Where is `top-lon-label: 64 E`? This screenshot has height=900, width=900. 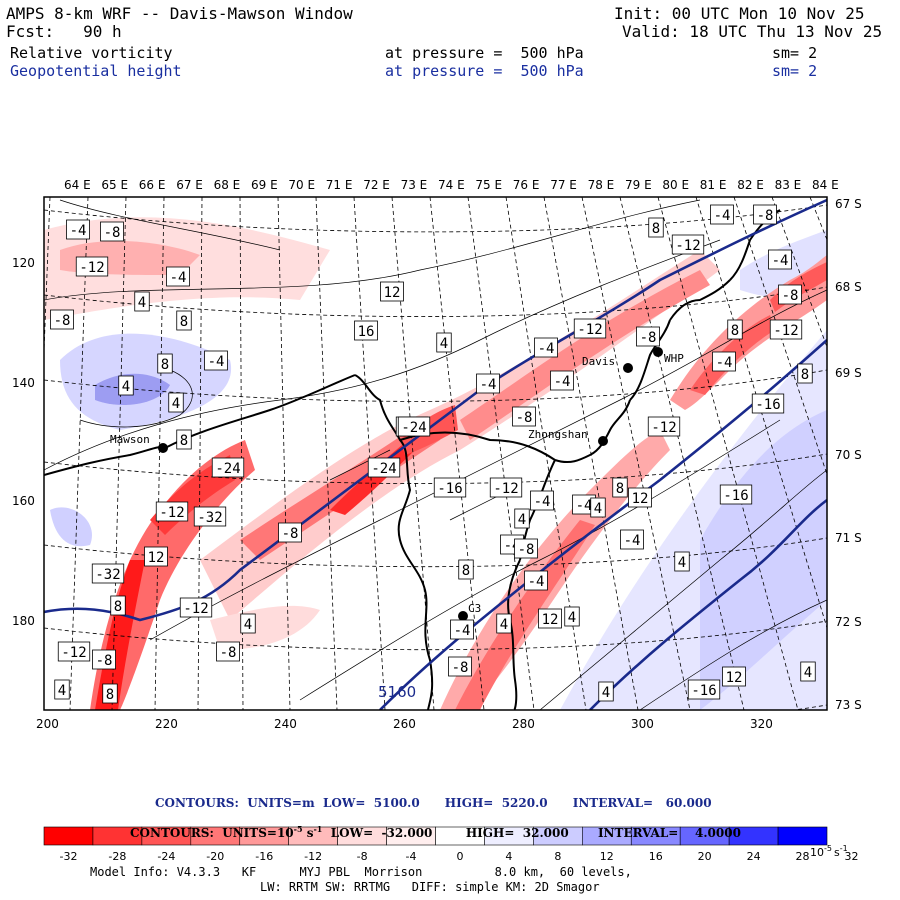
top-lon-label: 64 E is located at coordinates (77, 185).